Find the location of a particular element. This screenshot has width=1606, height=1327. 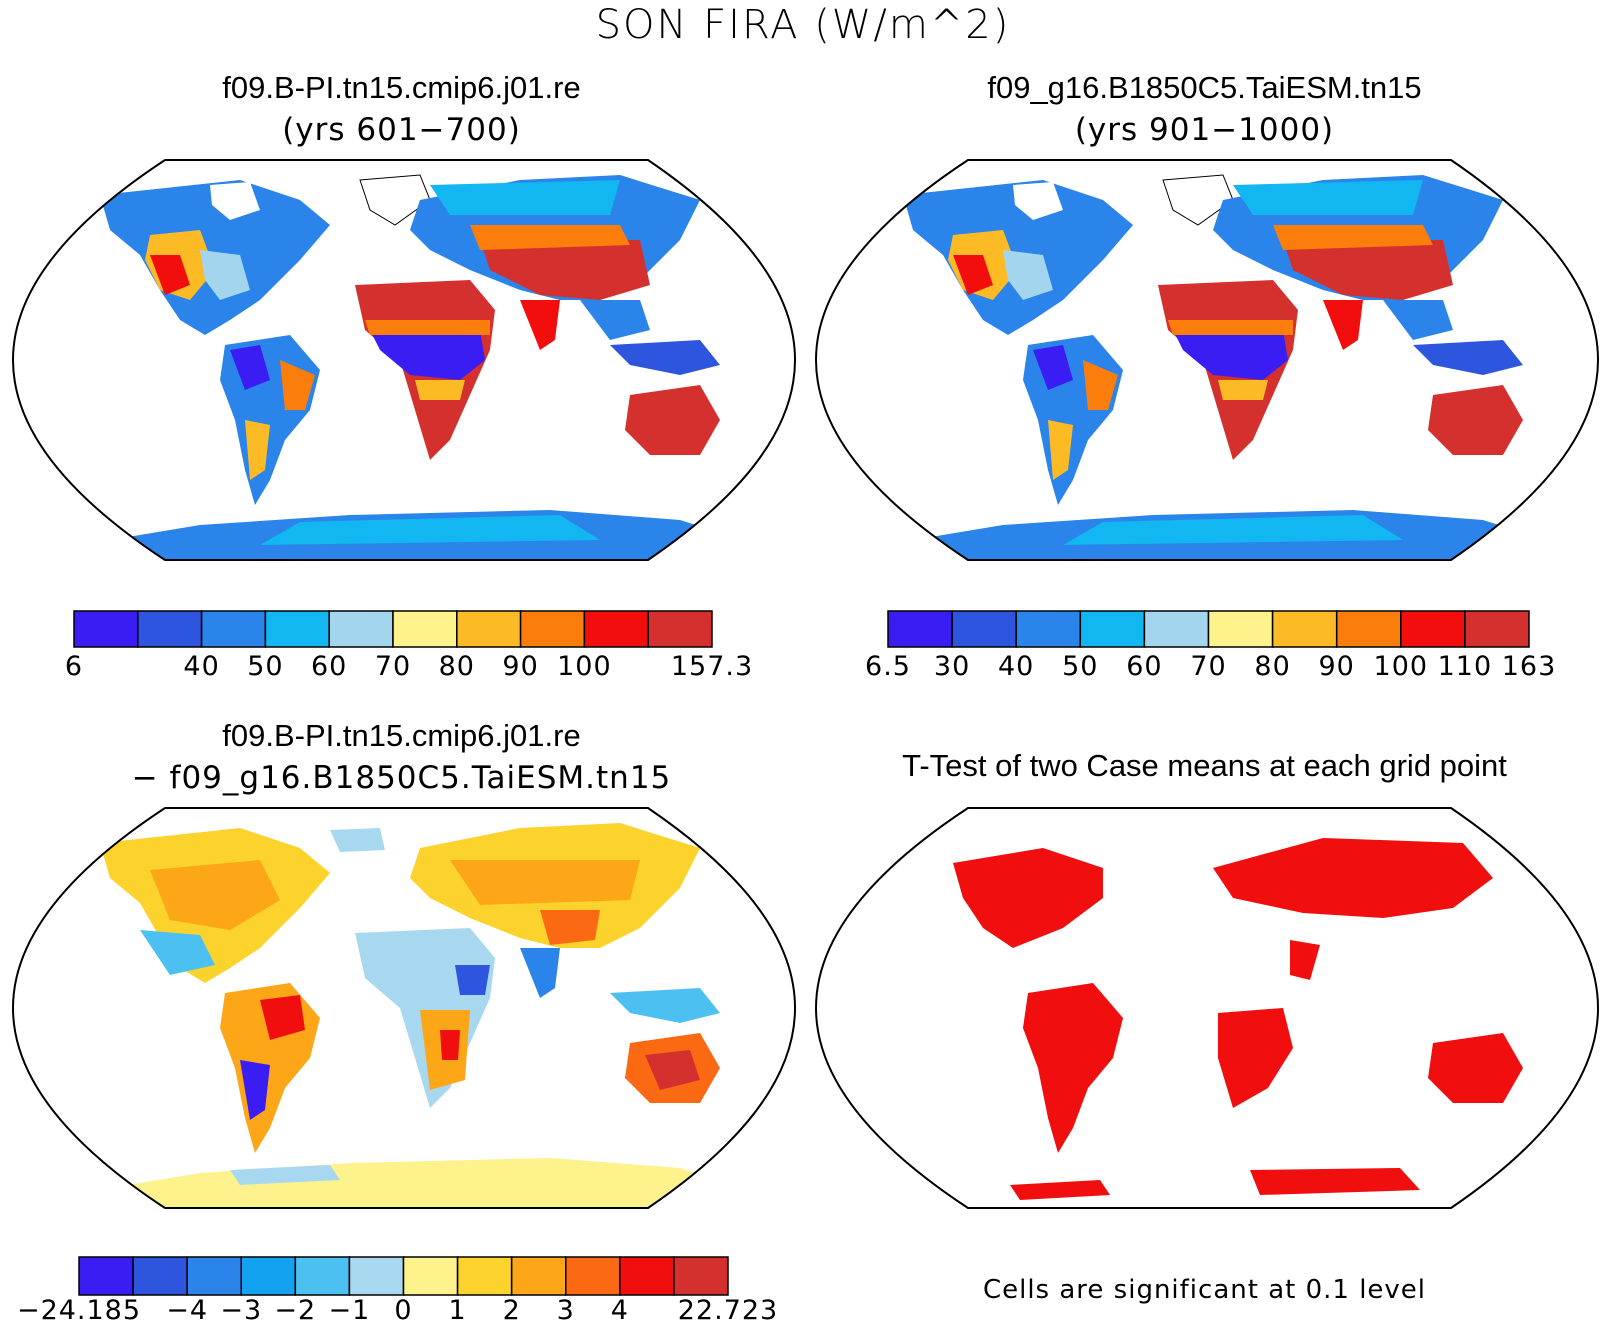

colorbar-bottom-left is located at coordinates (403, 1276).